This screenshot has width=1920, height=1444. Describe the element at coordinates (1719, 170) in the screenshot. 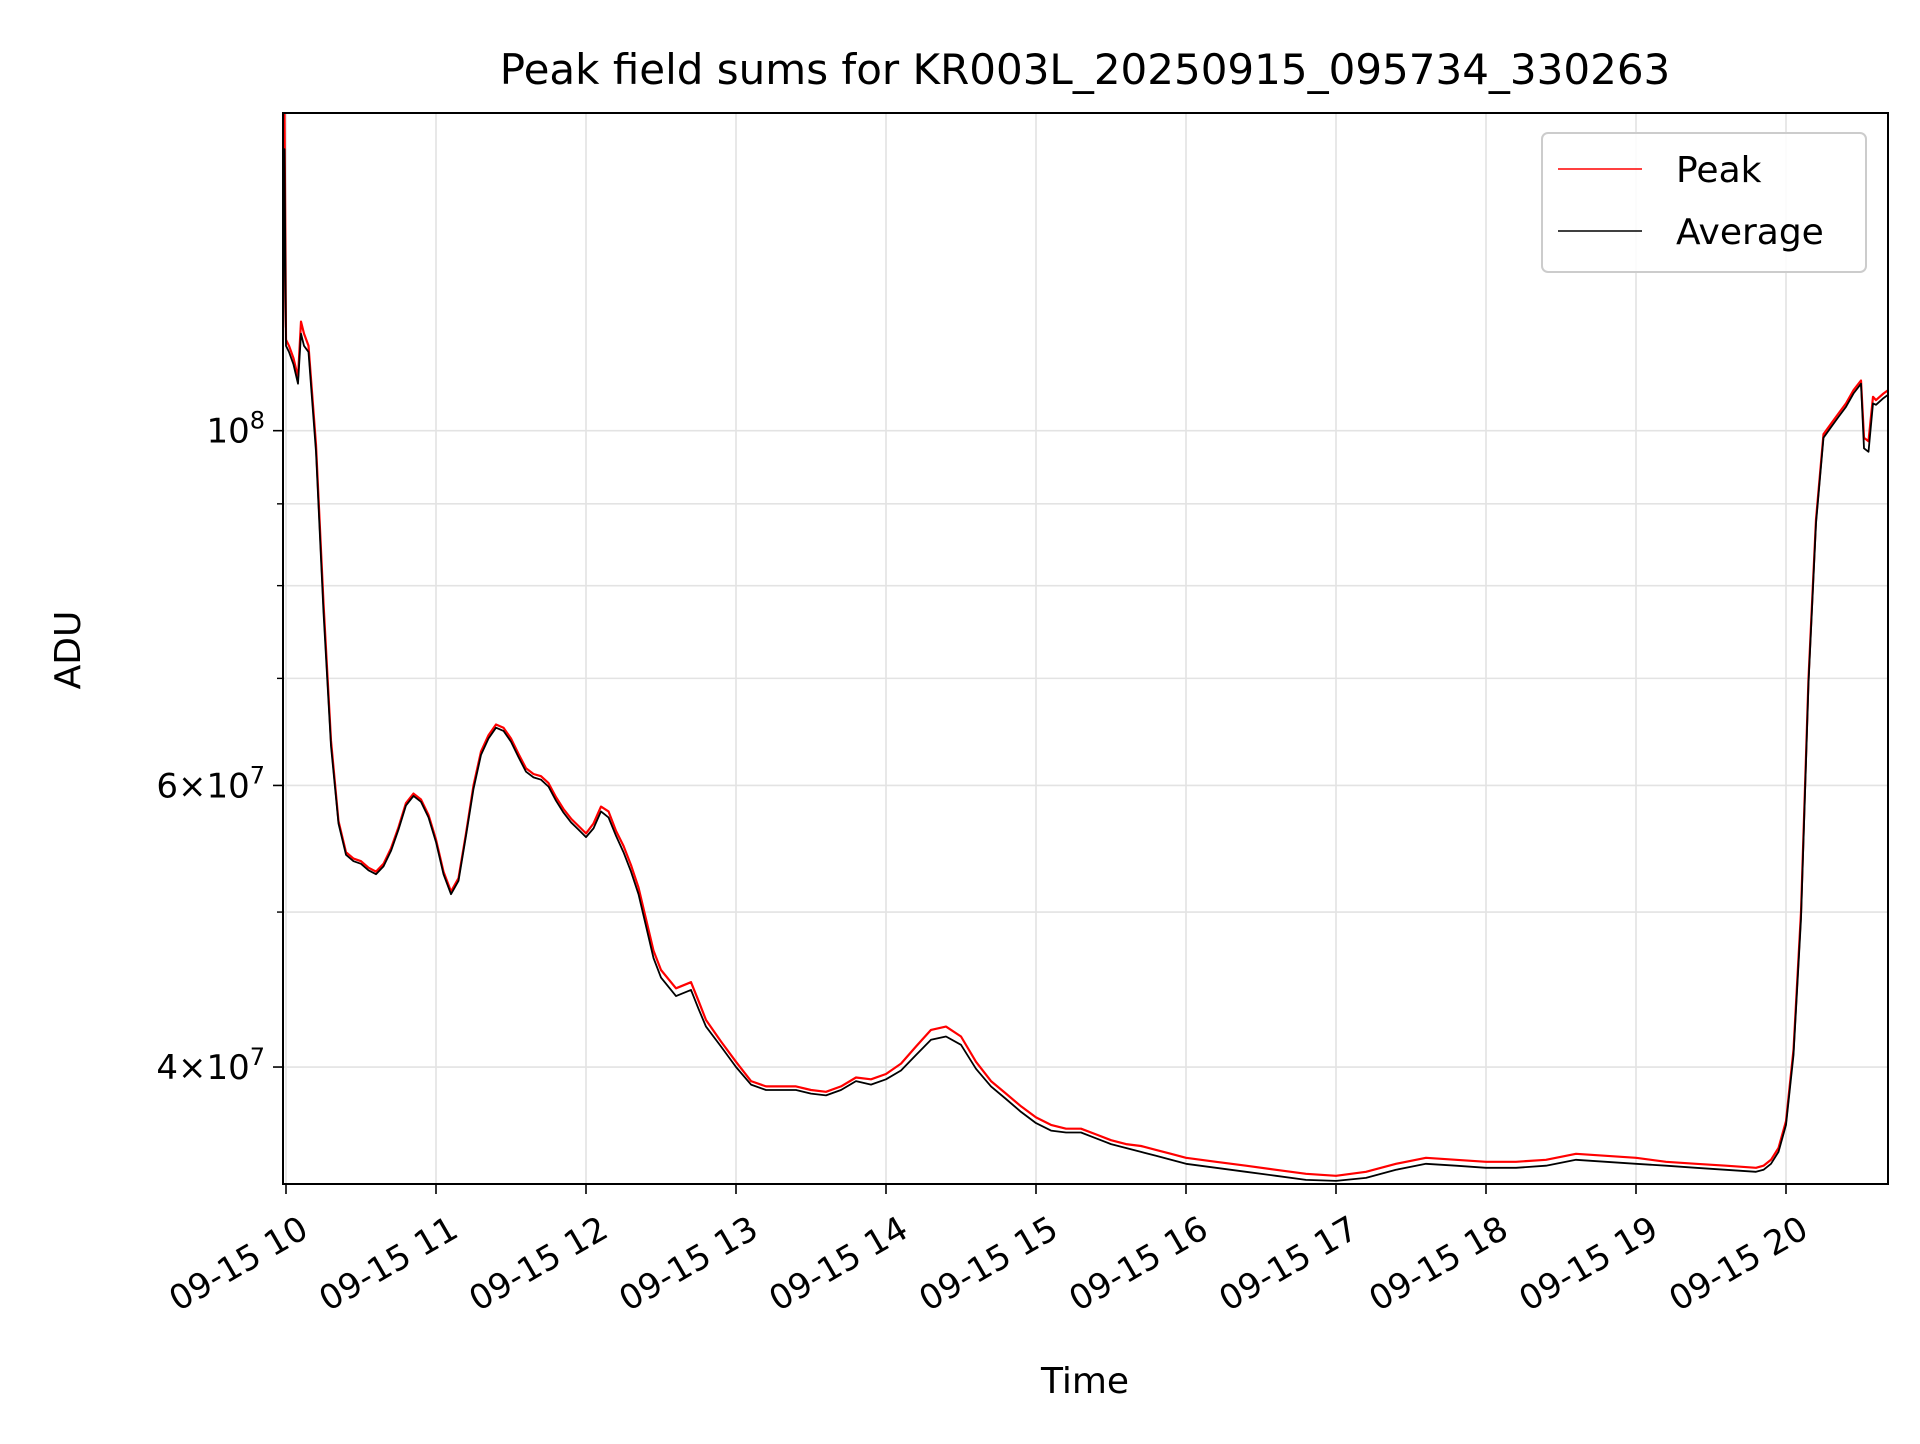

I see `legend-label-peak: Peak` at that location.